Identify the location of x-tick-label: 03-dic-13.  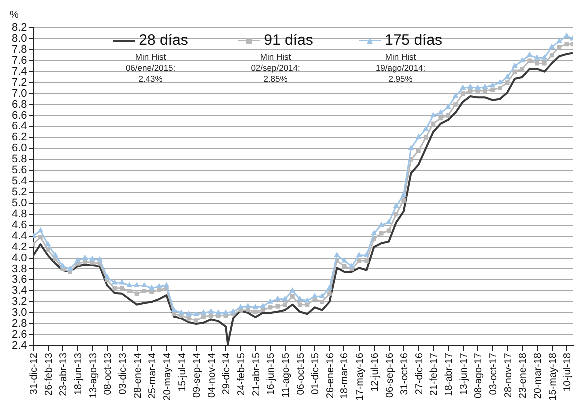
(123, 373).